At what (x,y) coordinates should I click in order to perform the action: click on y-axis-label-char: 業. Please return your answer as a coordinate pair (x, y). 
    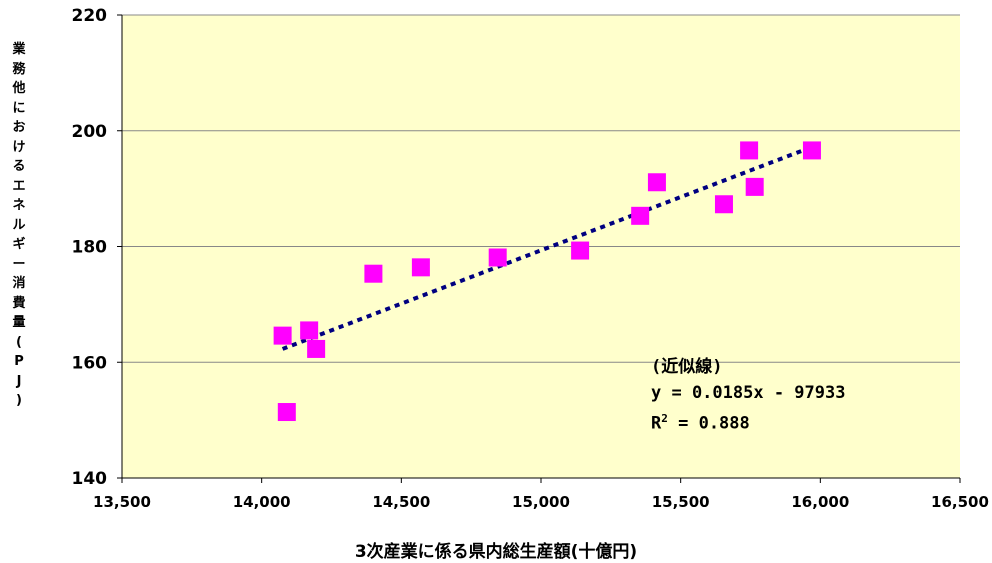
    Looking at the image, I should click on (19, 49).